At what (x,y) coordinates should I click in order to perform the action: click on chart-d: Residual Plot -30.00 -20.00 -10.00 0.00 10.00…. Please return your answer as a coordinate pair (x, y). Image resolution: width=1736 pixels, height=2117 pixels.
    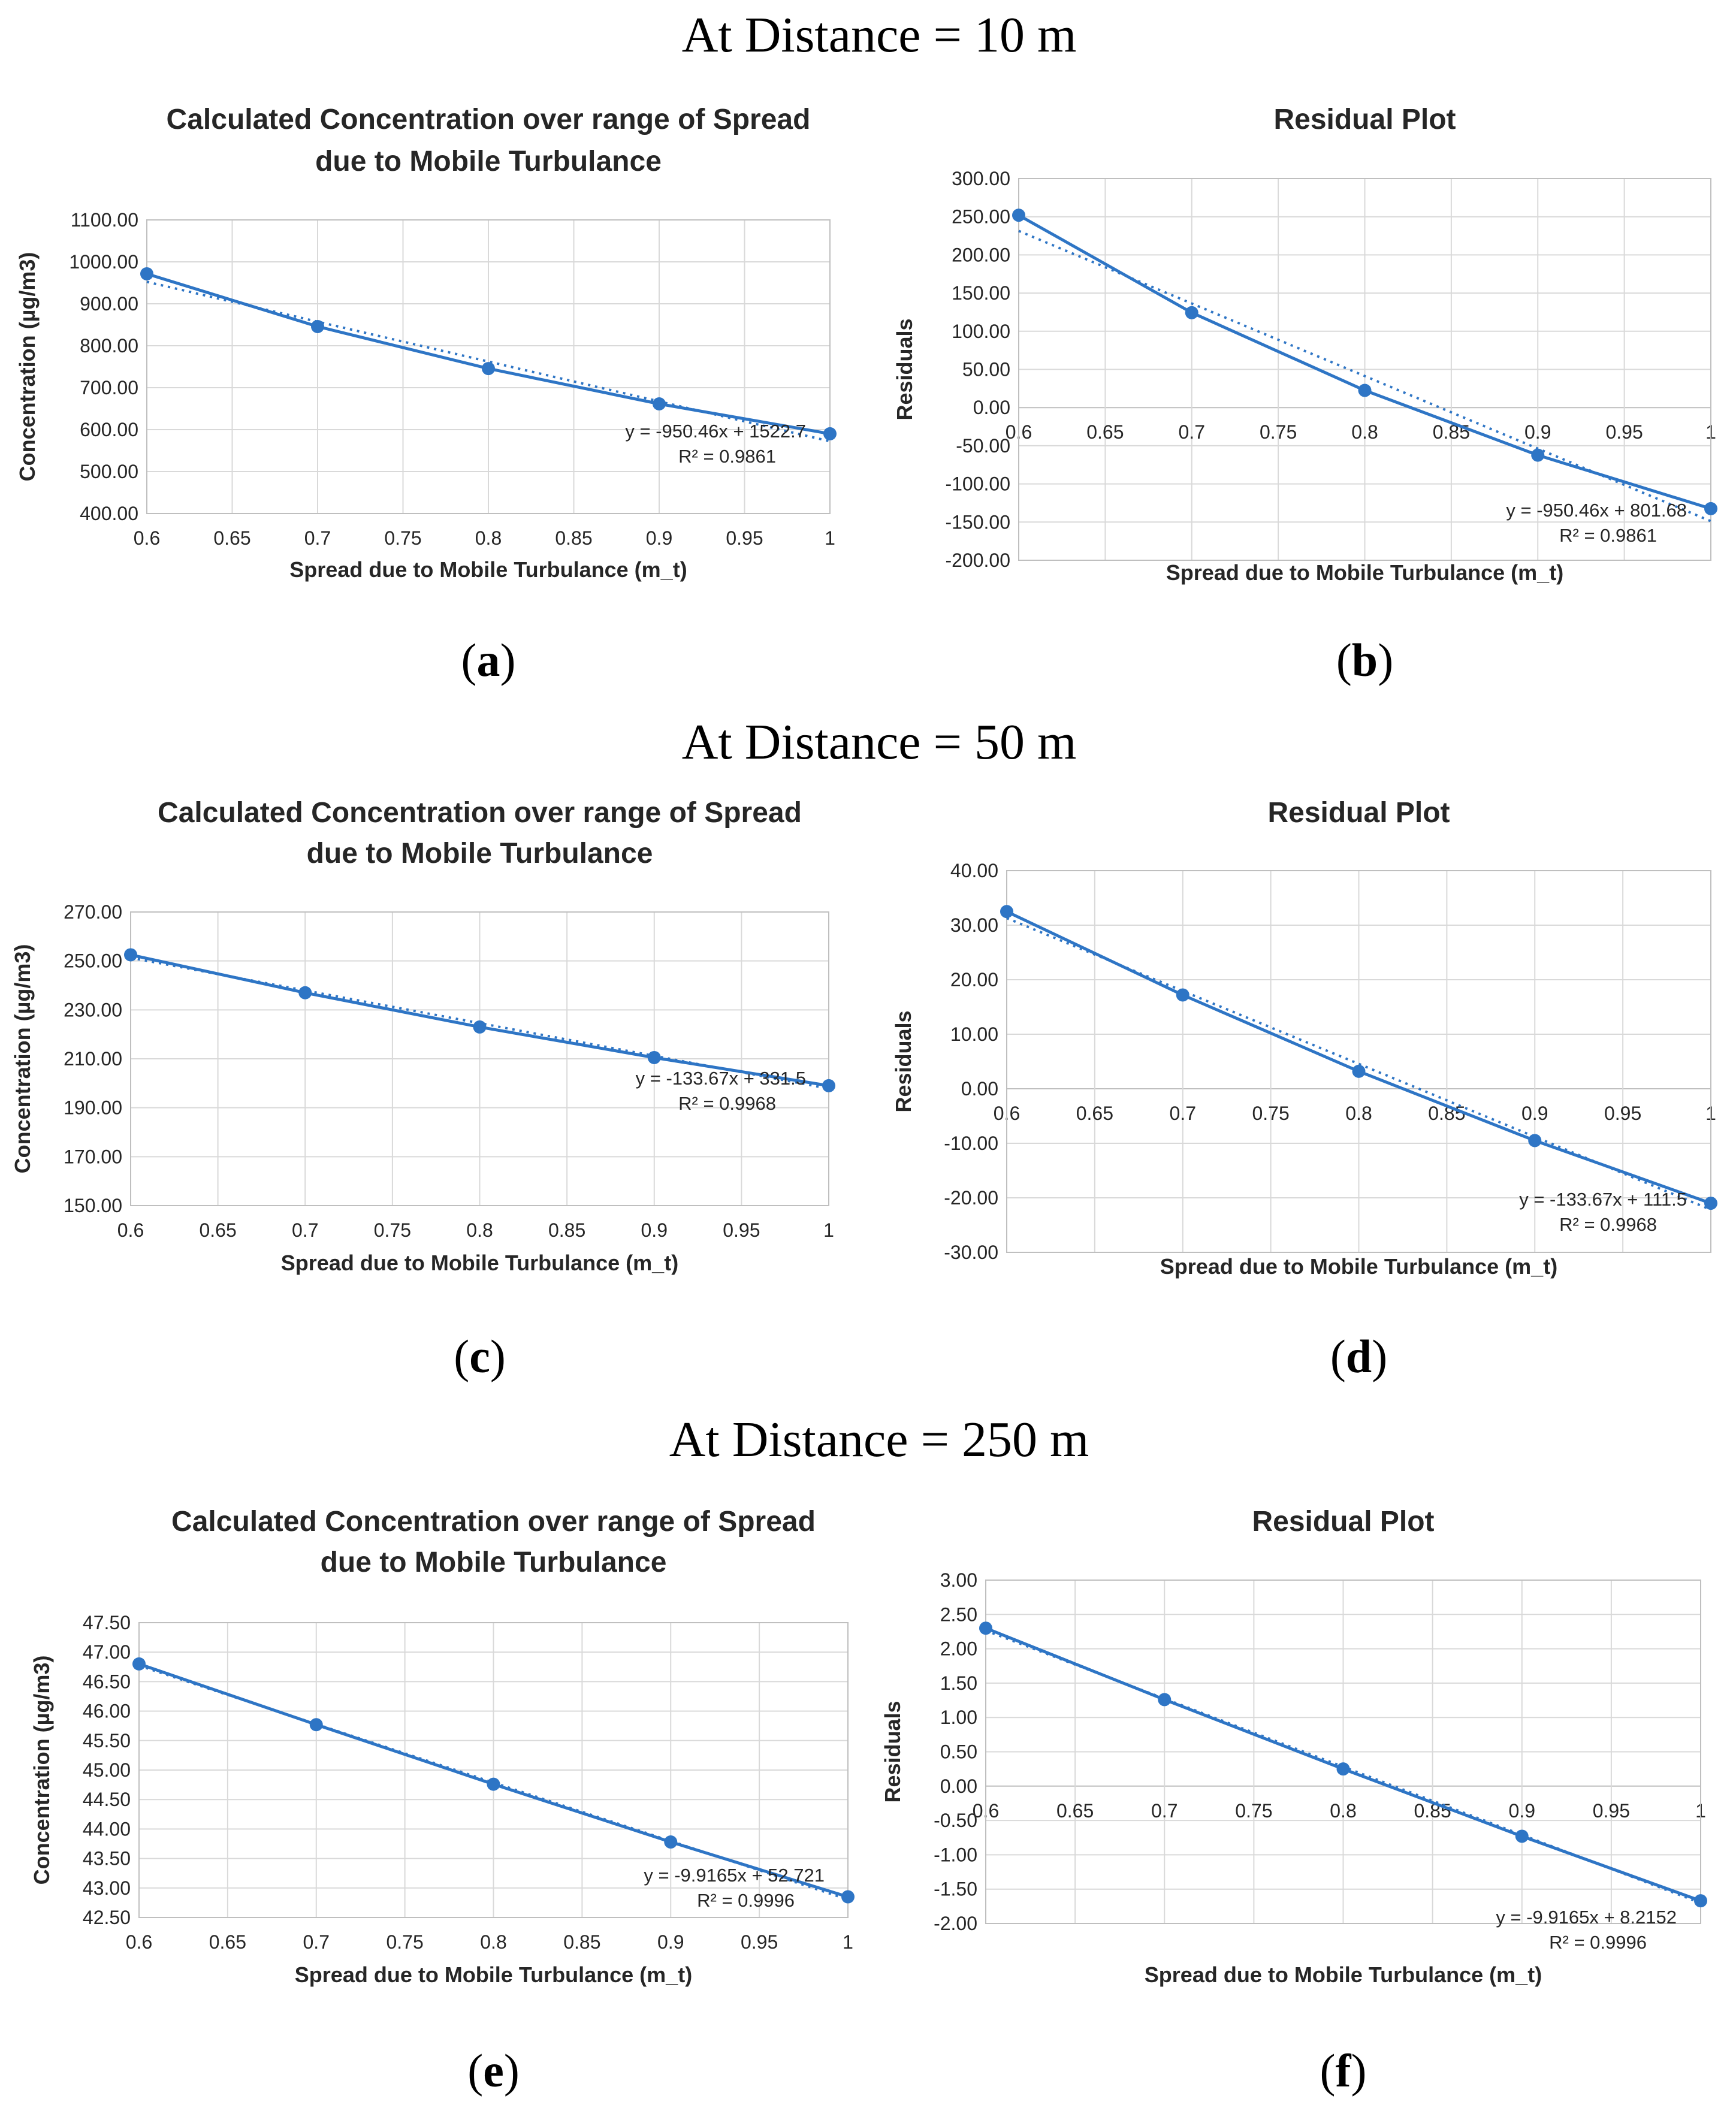
    Looking at the image, I should click on (1304, 1089).